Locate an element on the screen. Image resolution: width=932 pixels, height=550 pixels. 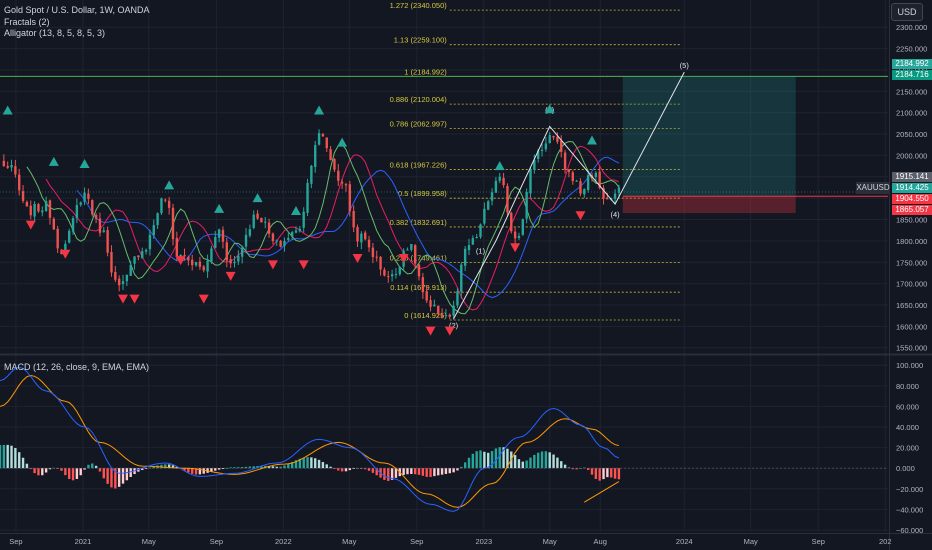
price-tag-target-2: 2184.716 is located at coordinates (912, 75).